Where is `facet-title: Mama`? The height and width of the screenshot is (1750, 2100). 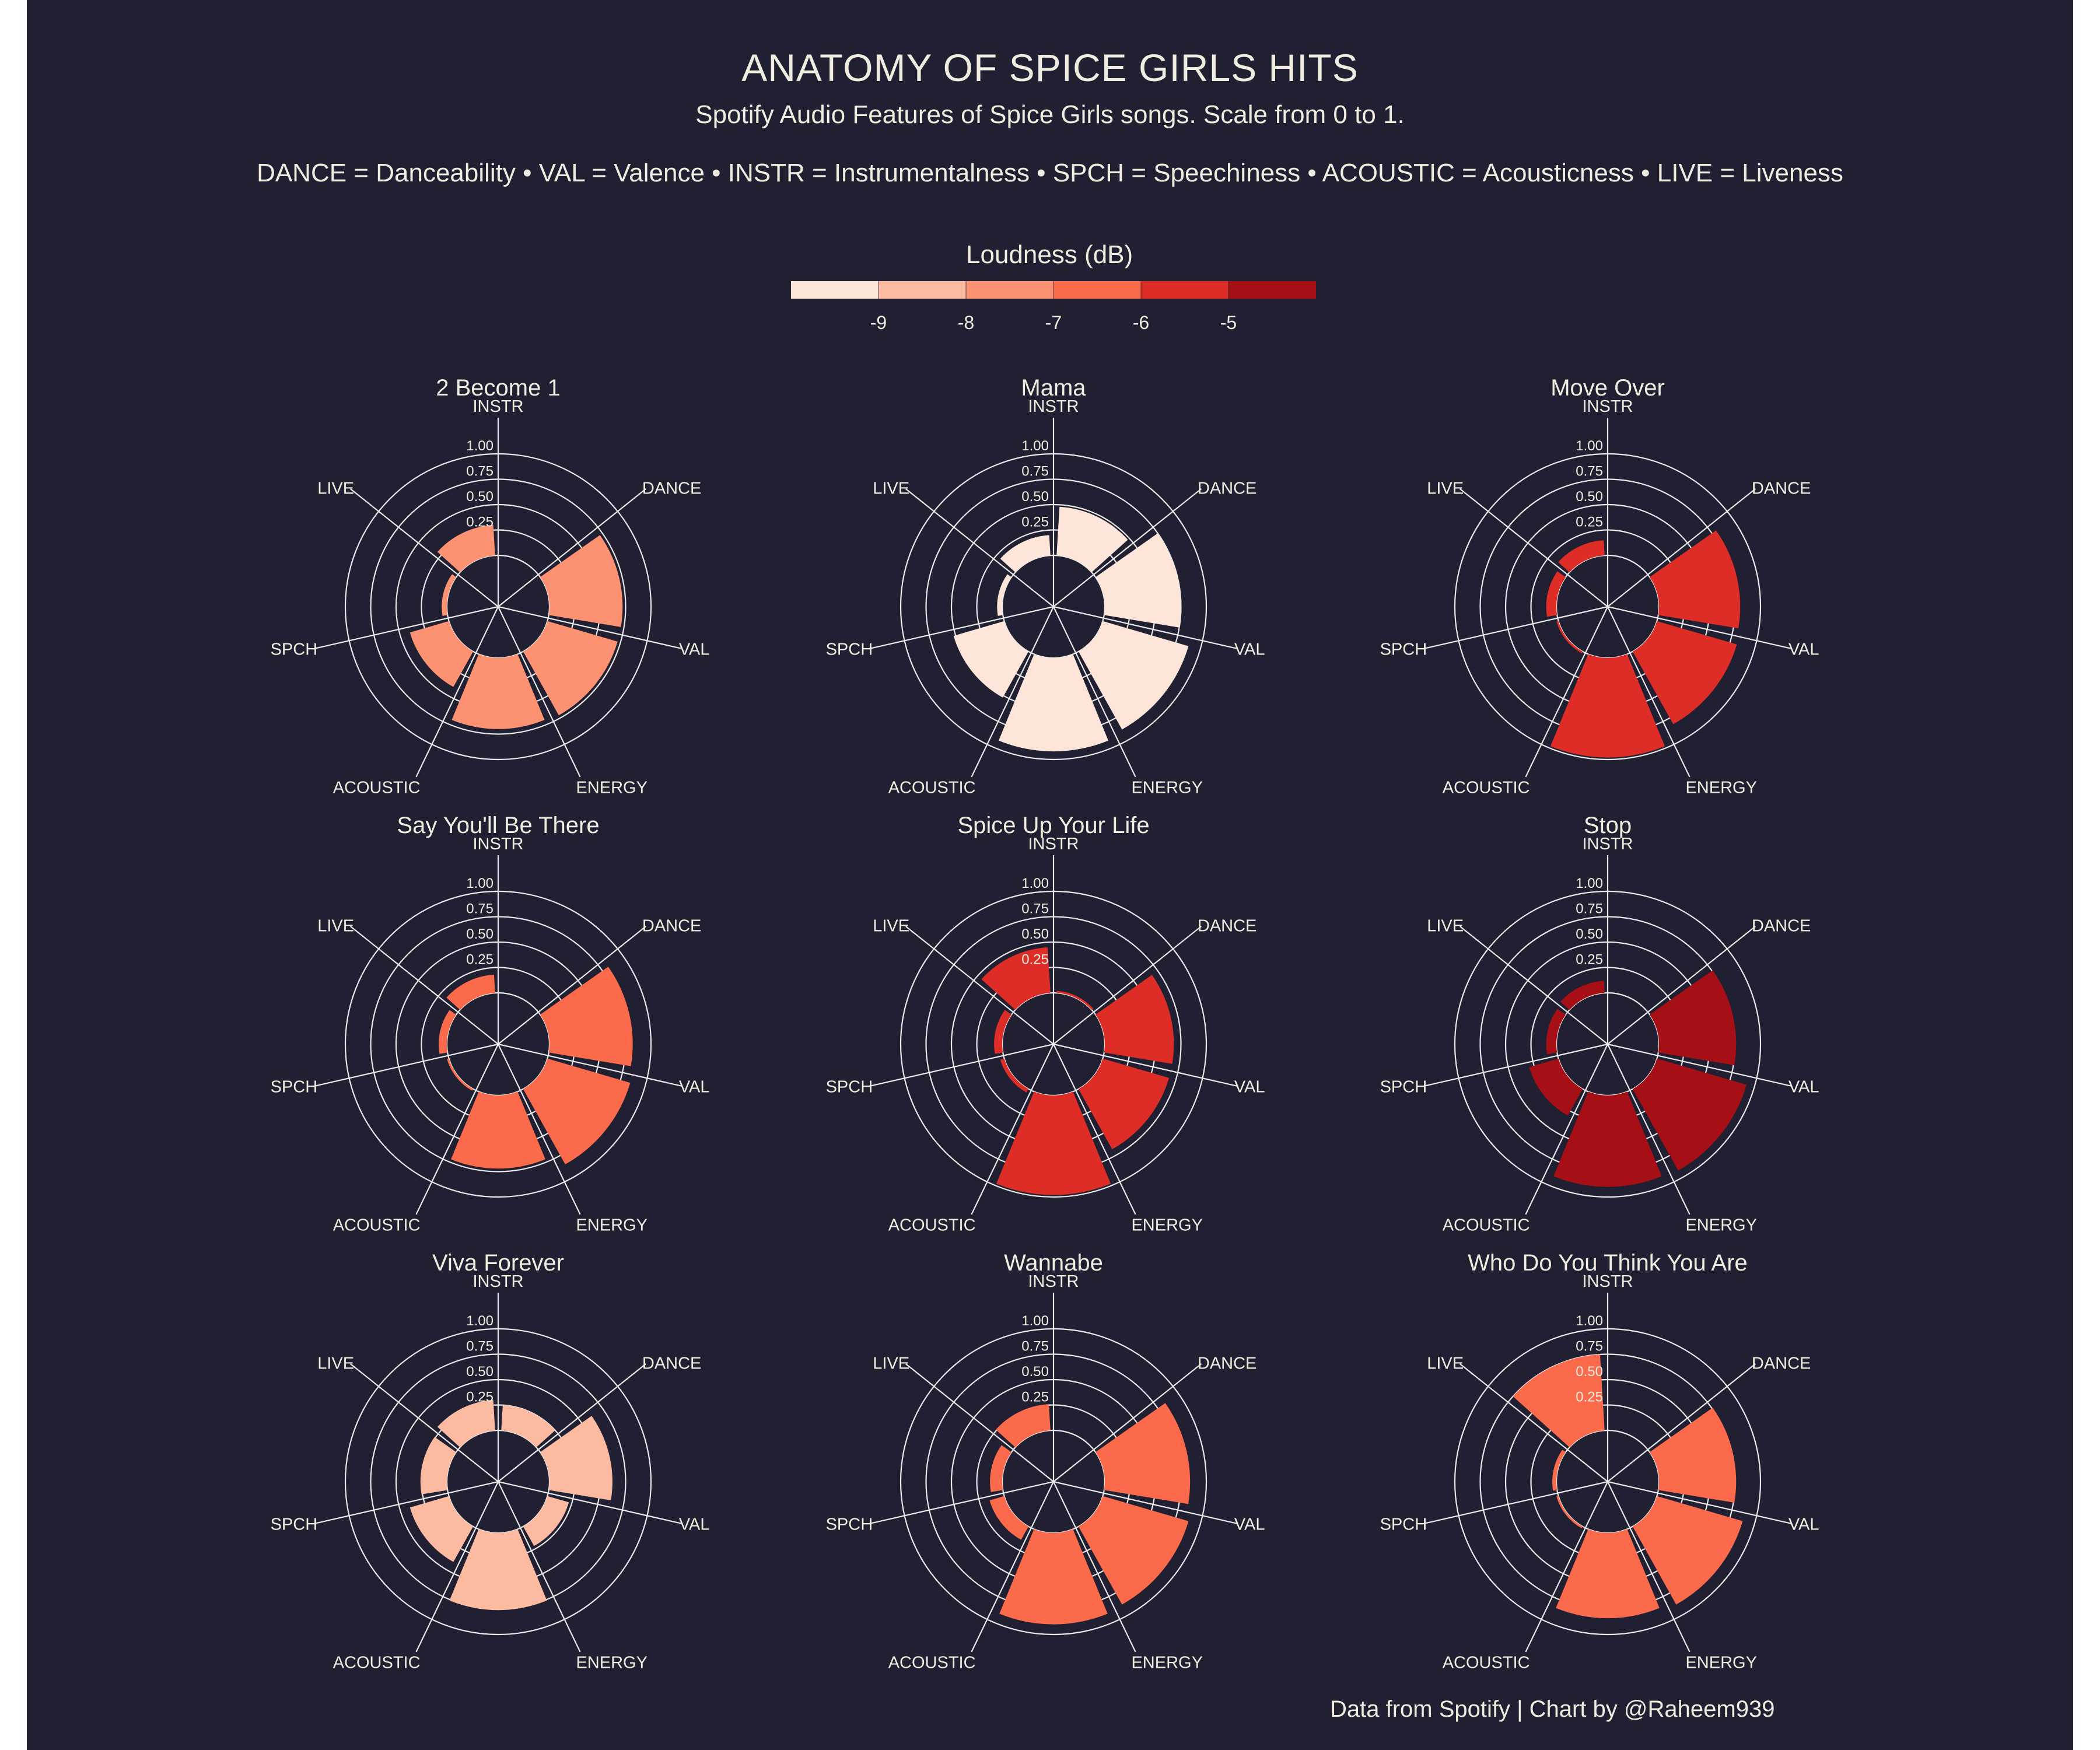
facet-title: Mama is located at coordinates (1053, 388).